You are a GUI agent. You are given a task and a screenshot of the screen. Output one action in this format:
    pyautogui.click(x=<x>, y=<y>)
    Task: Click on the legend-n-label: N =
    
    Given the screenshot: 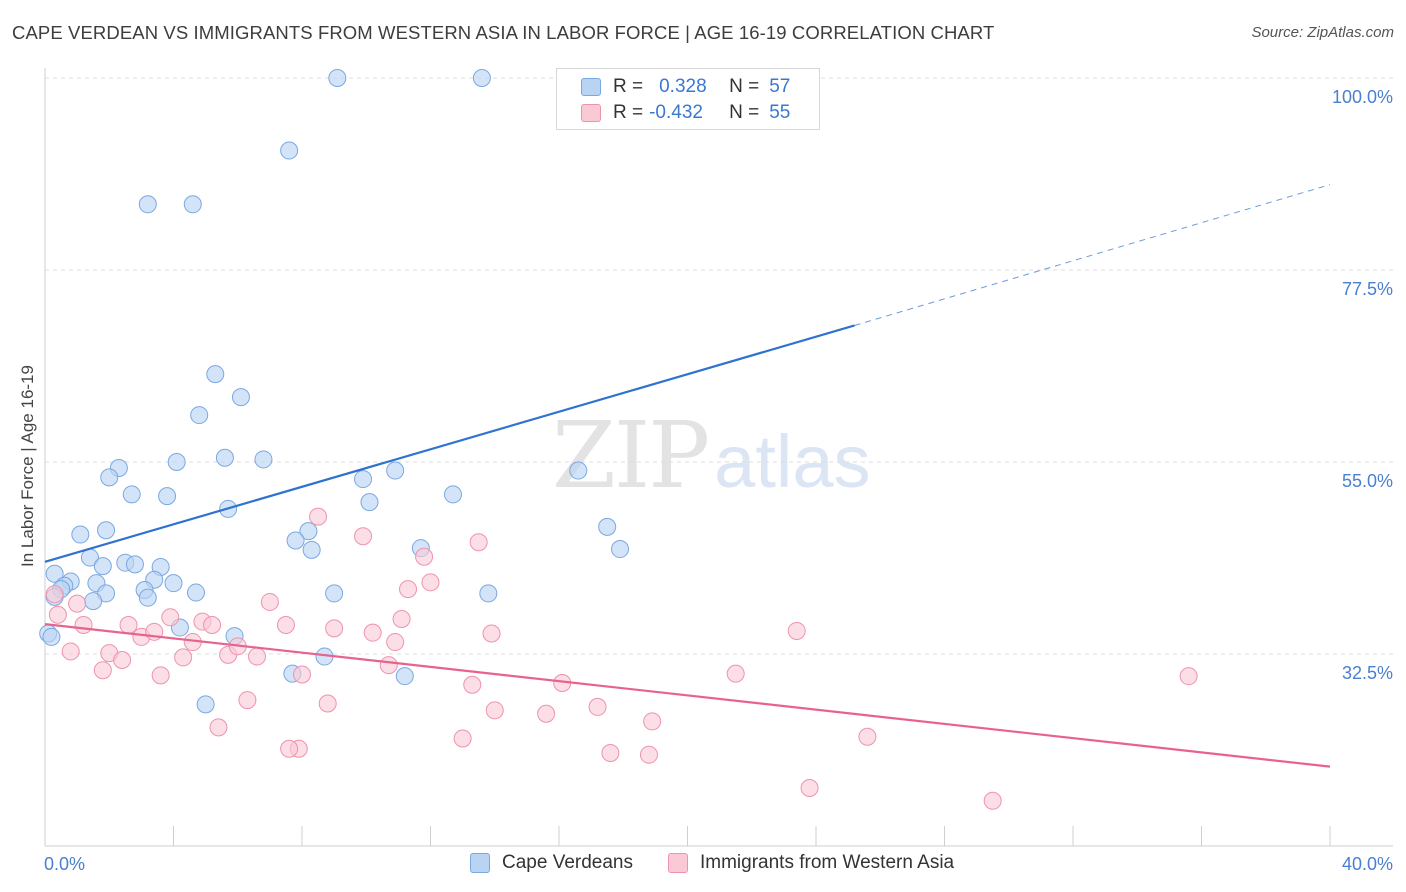 What is the action you would take?
    pyautogui.click(x=744, y=112)
    